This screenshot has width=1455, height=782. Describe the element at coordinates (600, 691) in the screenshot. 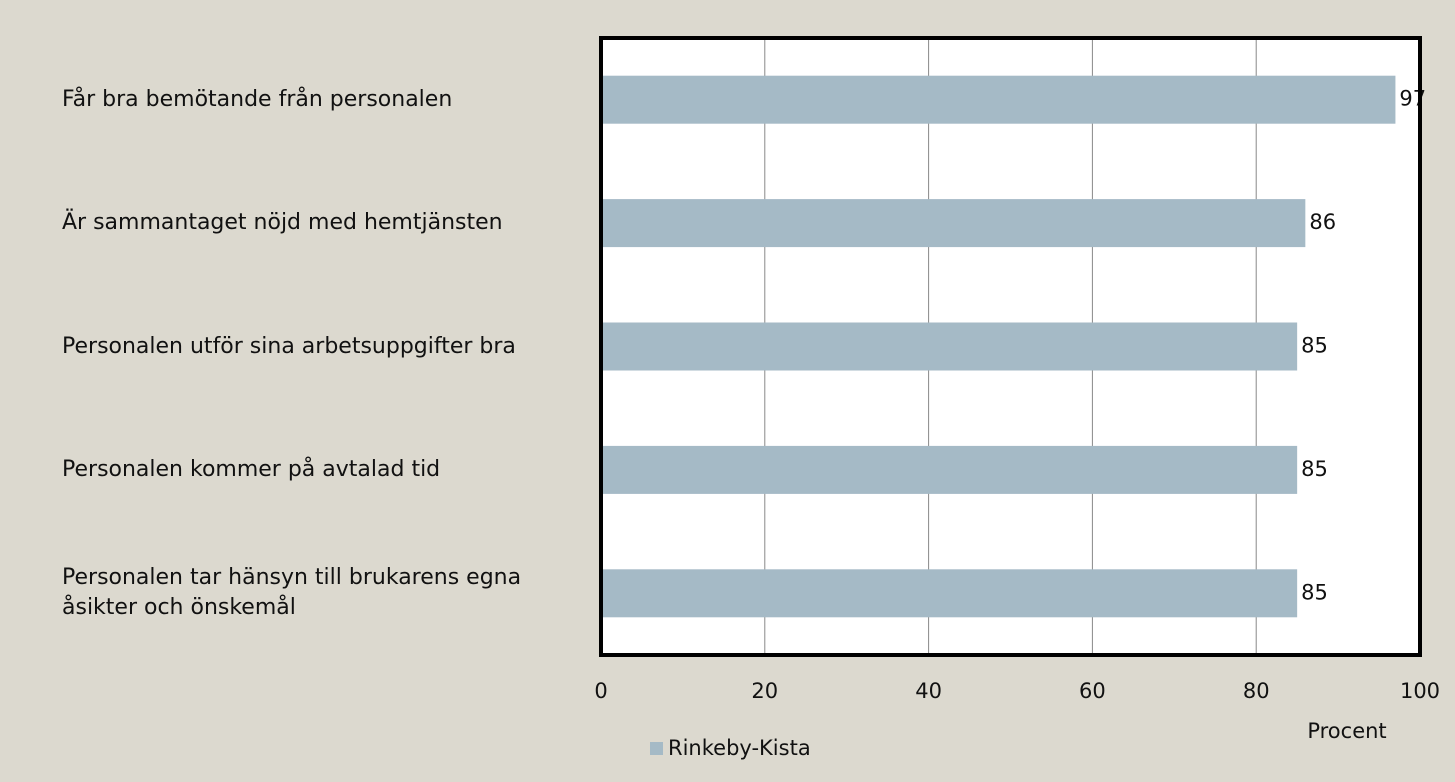

I see `x-tick-label: 0` at that location.